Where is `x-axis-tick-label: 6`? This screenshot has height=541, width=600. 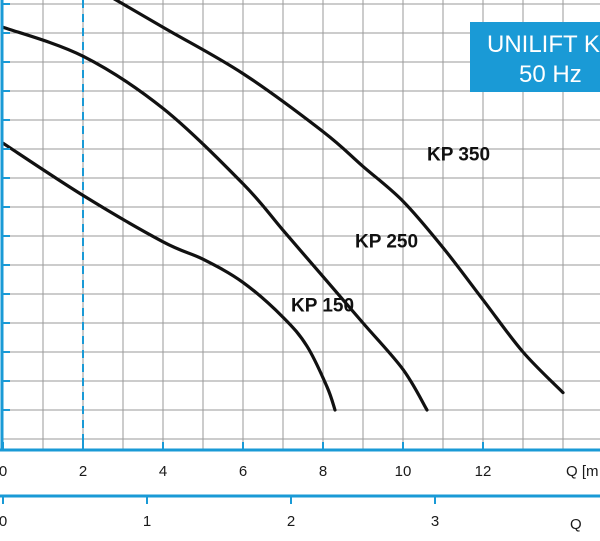 x-axis-tick-label: 6 is located at coordinates (243, 471).